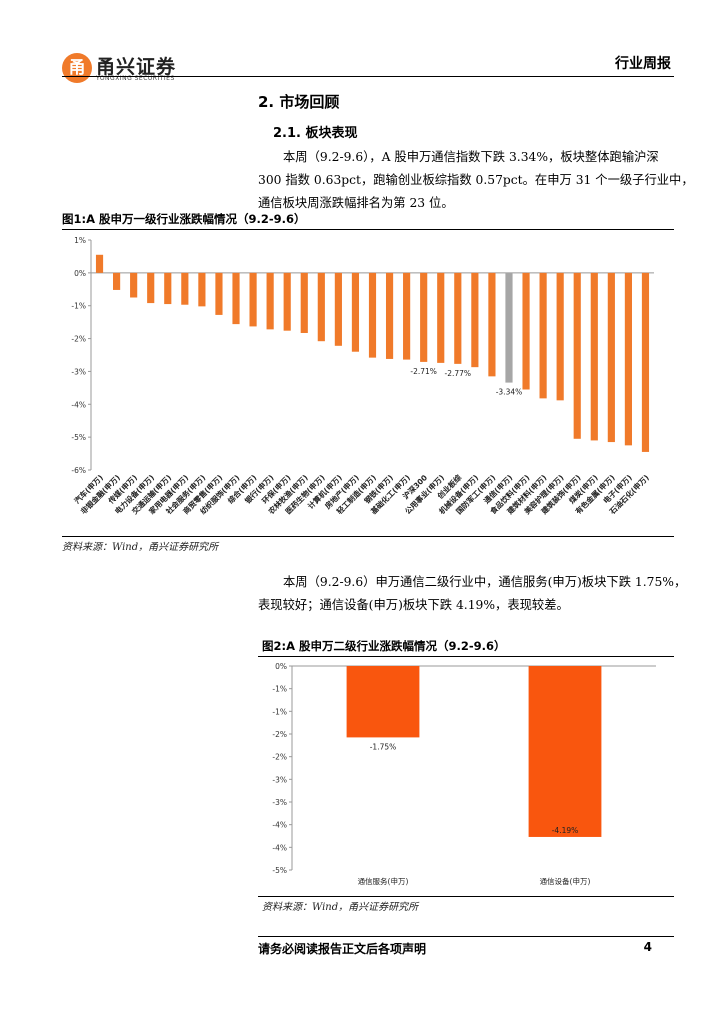 The image size is (724, 1024). Describe the element at coordinates (78, 470) in the screenshot. I see `chart1-y-tick-label: -6%` at that location.